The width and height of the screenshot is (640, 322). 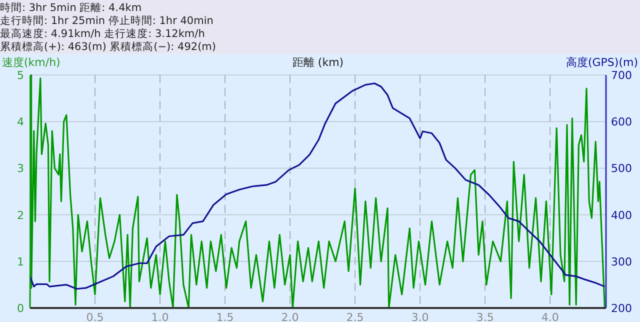 I want to click on text: 走行時間: 1hr 25min 停止時間: 1hr 40min, so click(x=107, y=20).